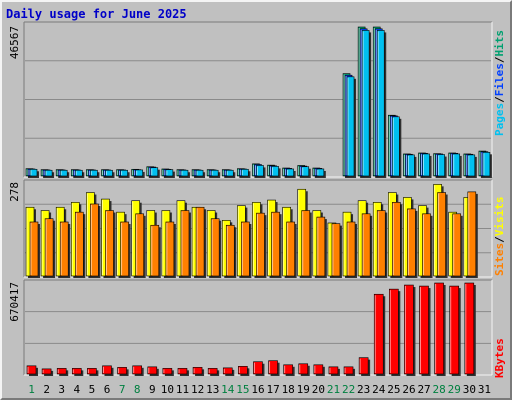 This screenshot has height=400, width=512. I want to click on legend-kbytes: KBytes, so click(499, 358).